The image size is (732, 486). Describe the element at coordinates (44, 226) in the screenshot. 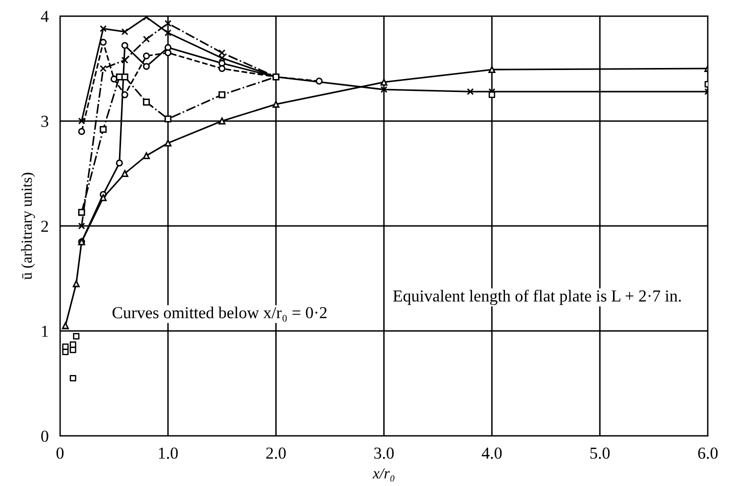

I see `y-tick-label: 2` at that location.